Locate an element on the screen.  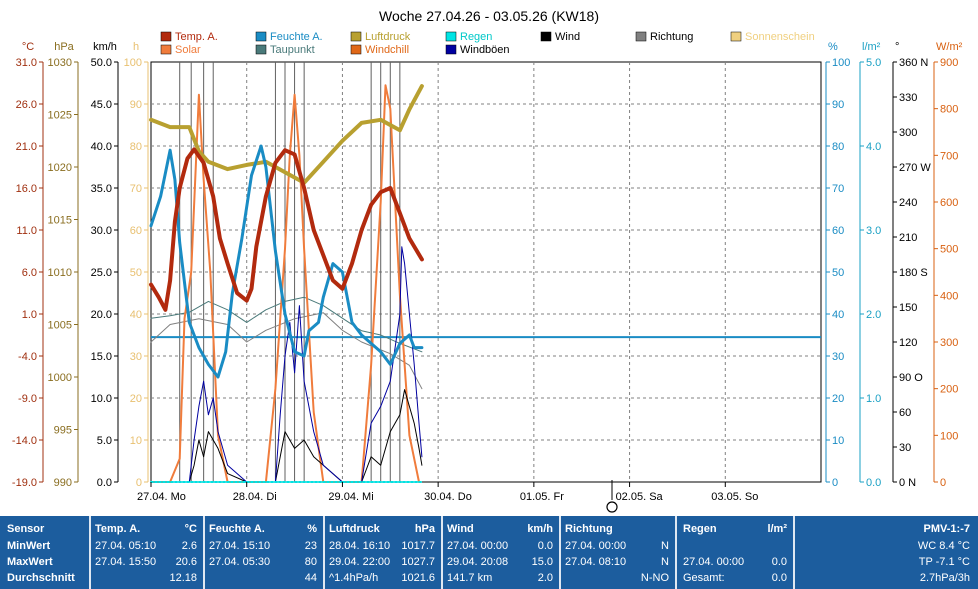
temp-avg: 12.18 is located at coordinates (183, 578).